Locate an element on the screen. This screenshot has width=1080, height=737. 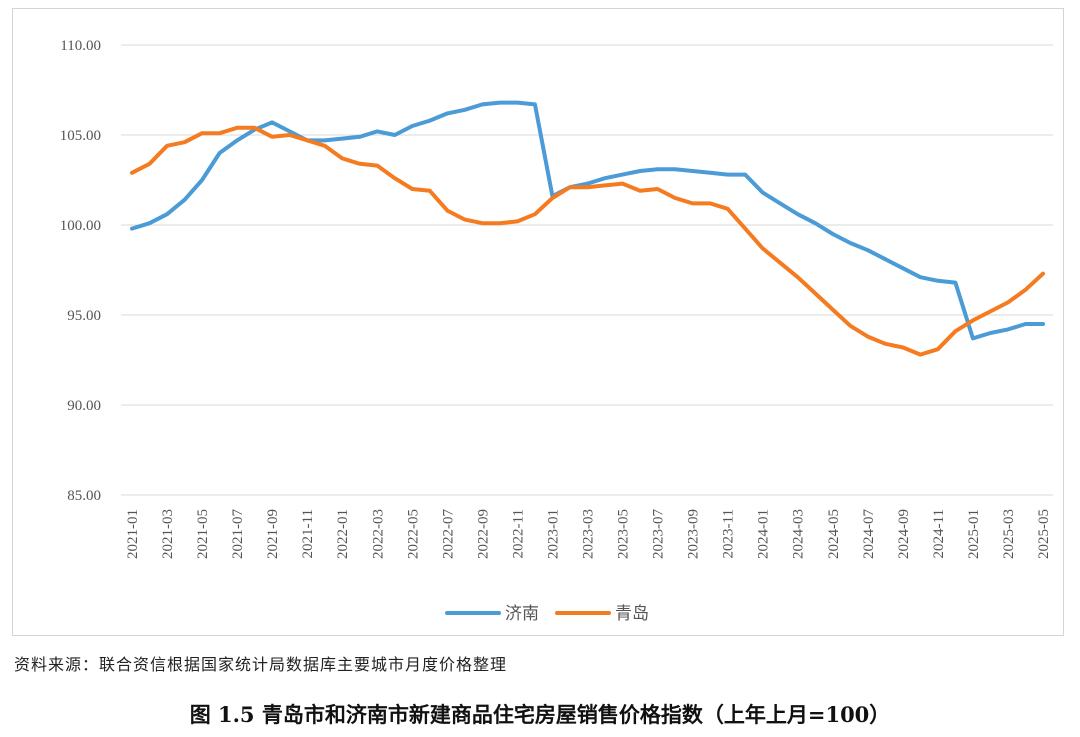
x-tick-label: 2023-01 is located at coordinates (553, 534).